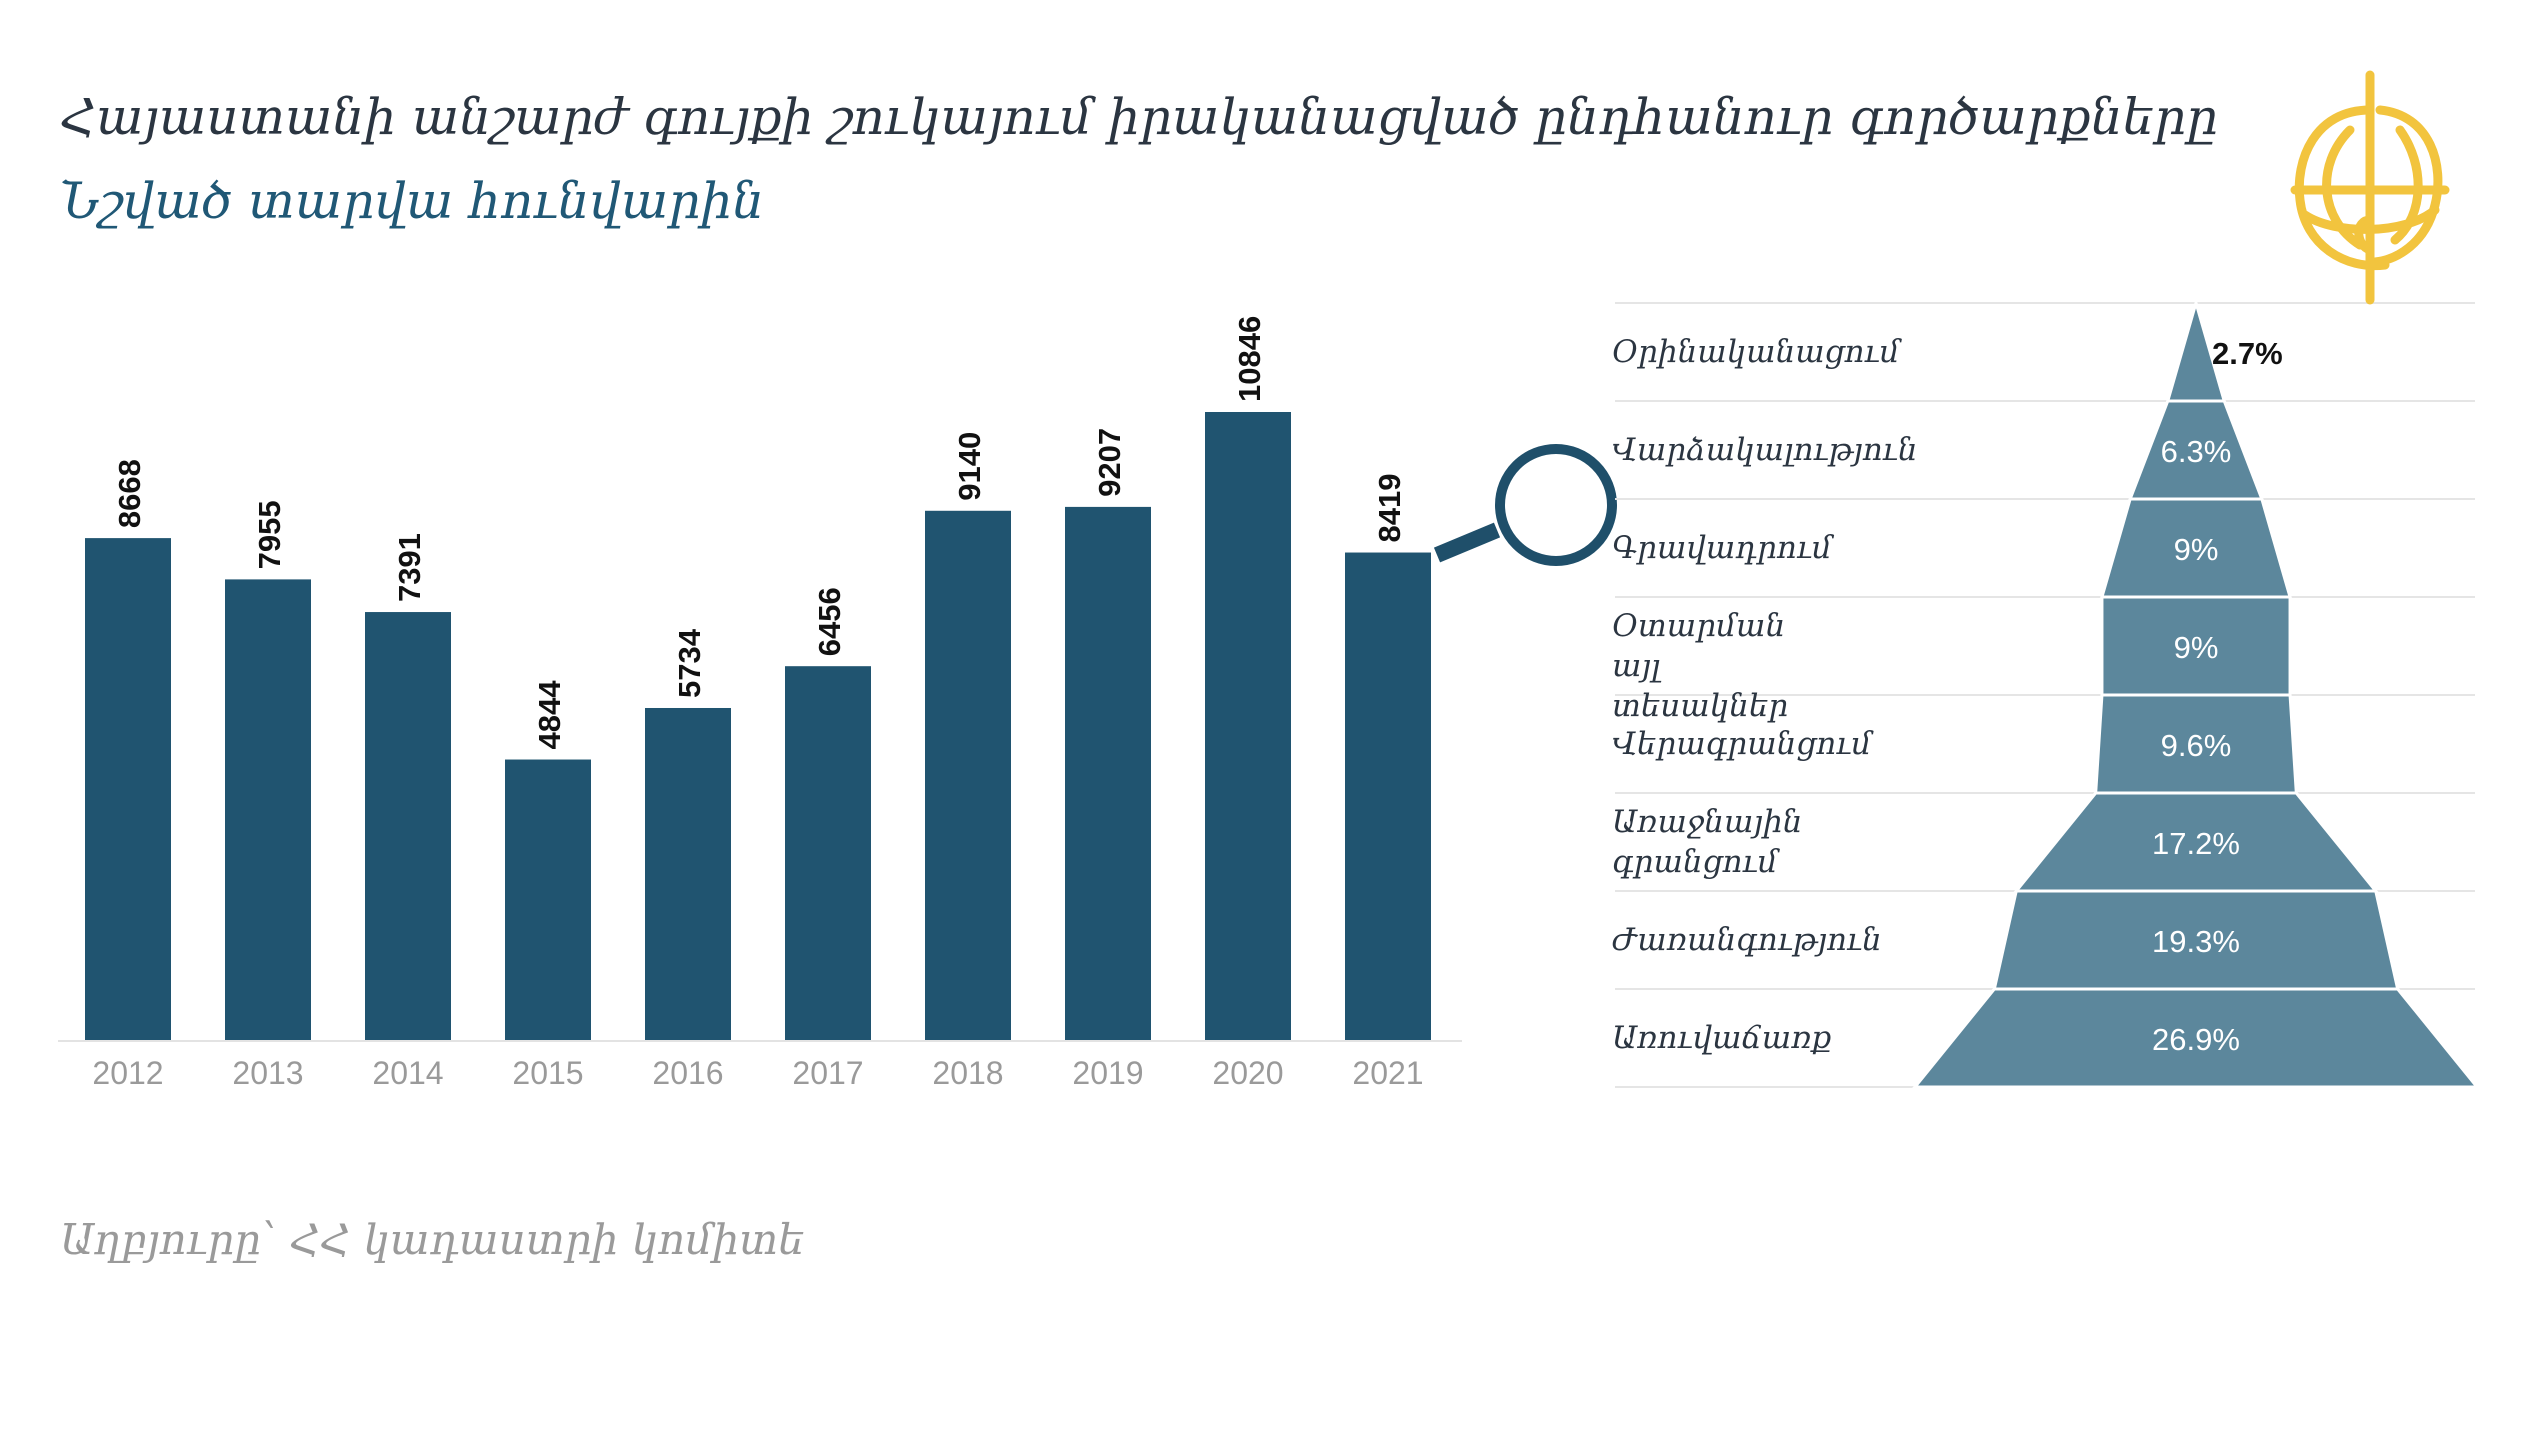  What do you see at coordinates (1525, 505) in the screenshot?
I see `magnifier-icon` at bounding box center [1525, 505].